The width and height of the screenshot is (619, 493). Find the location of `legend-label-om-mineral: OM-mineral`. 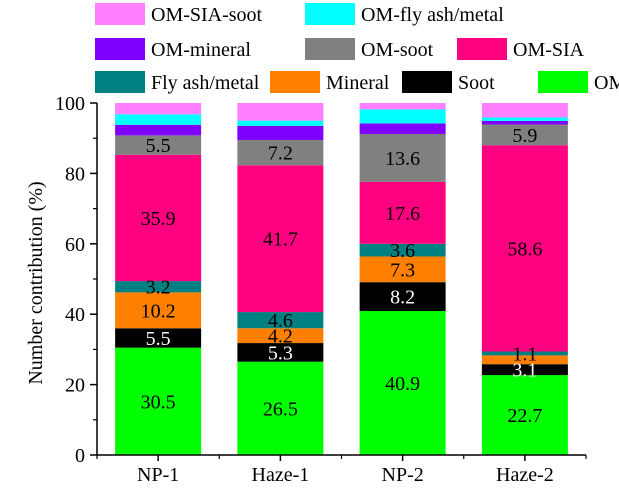

legend-label-om-mineral: OM-mineral is located at coordinates (201, 50).